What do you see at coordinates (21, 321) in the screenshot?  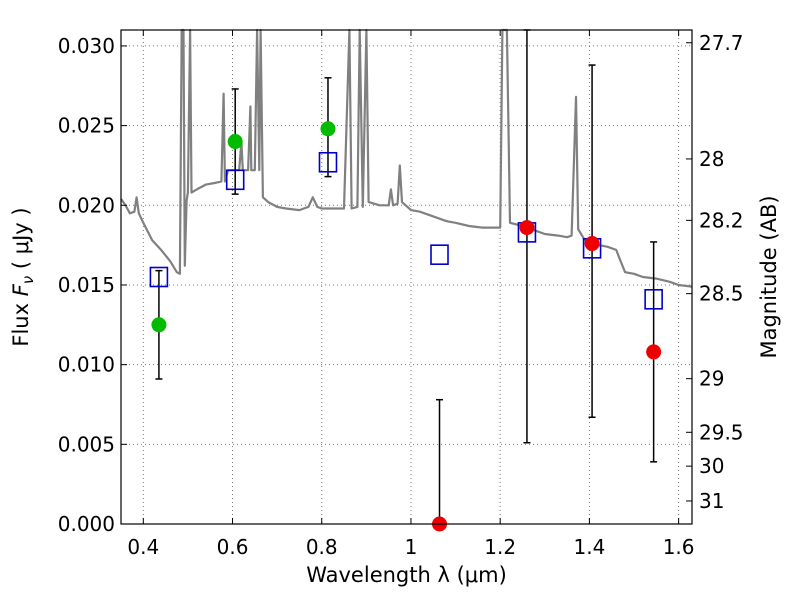 I see `y-axis-title-prefix: Flux` at bounding box center [21, 321].